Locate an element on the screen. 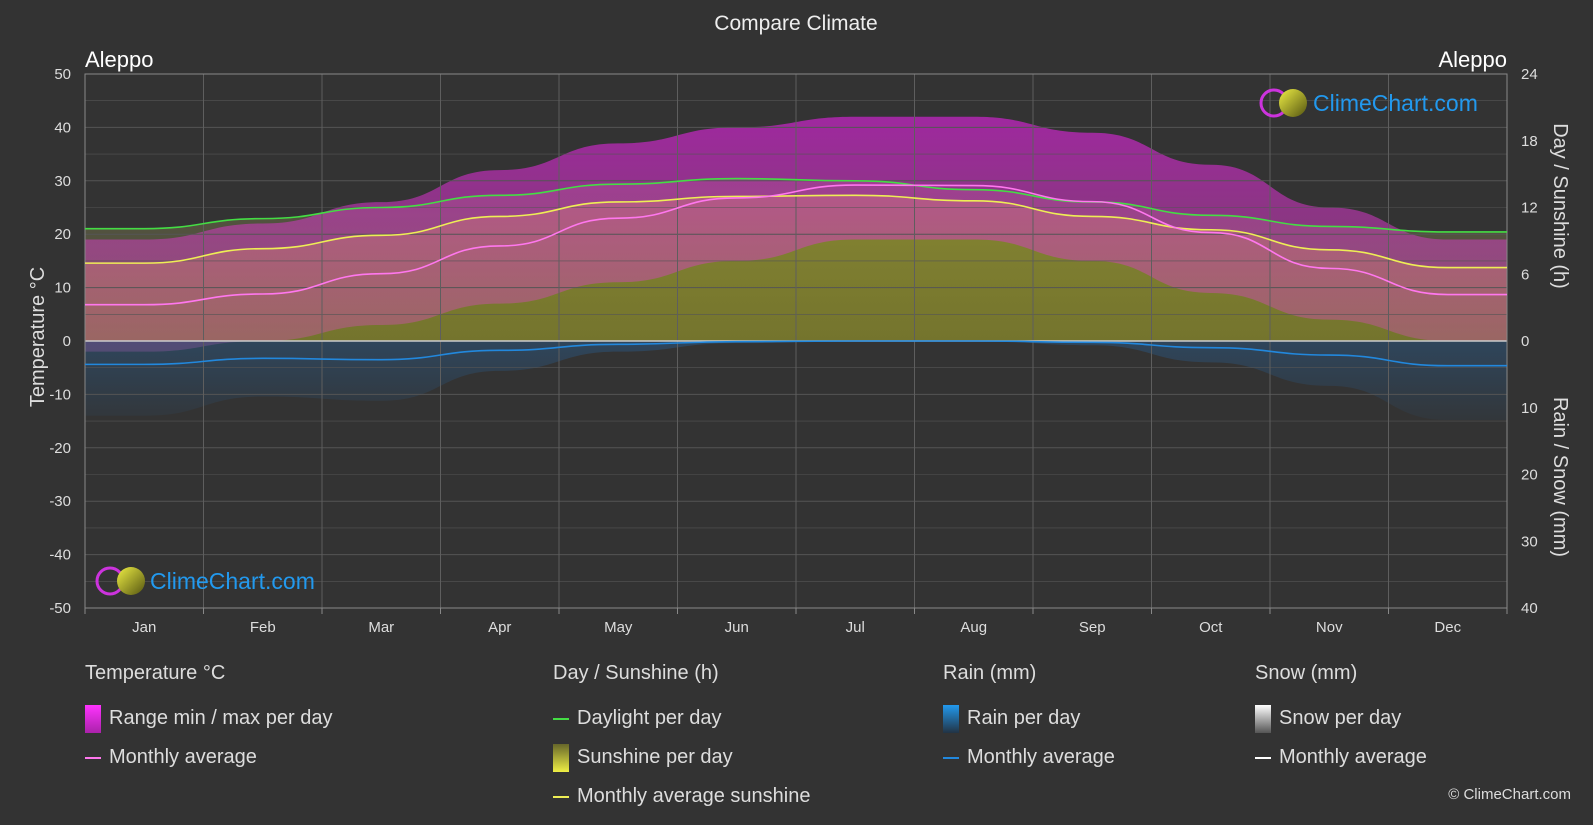 Image resolution: width=1593 pixels, height=825 pixels. y-right-bottom-tick: 20 is located at coordinates (1529, 475).